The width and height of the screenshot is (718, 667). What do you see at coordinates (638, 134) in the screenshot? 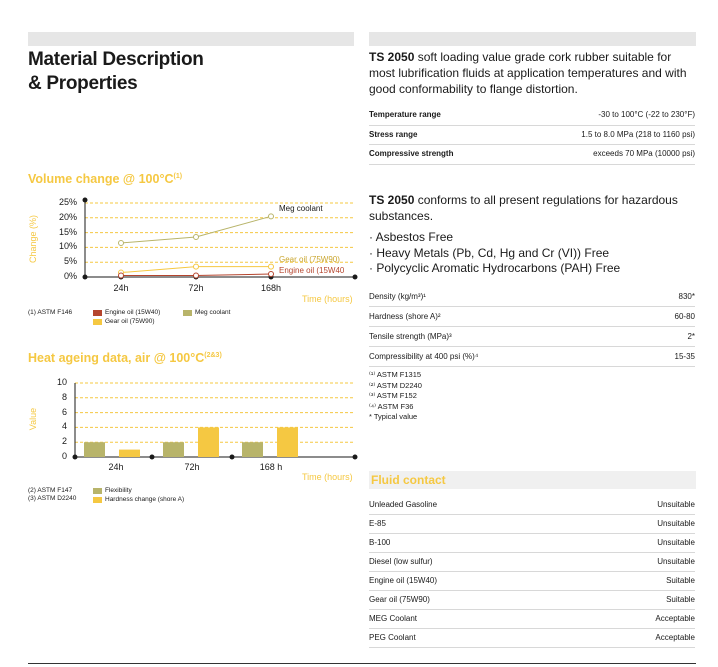
I see `row-value: 1.5 to 8.0 MPa (218 to 1160 psi)` at bounding box center [638, 134].